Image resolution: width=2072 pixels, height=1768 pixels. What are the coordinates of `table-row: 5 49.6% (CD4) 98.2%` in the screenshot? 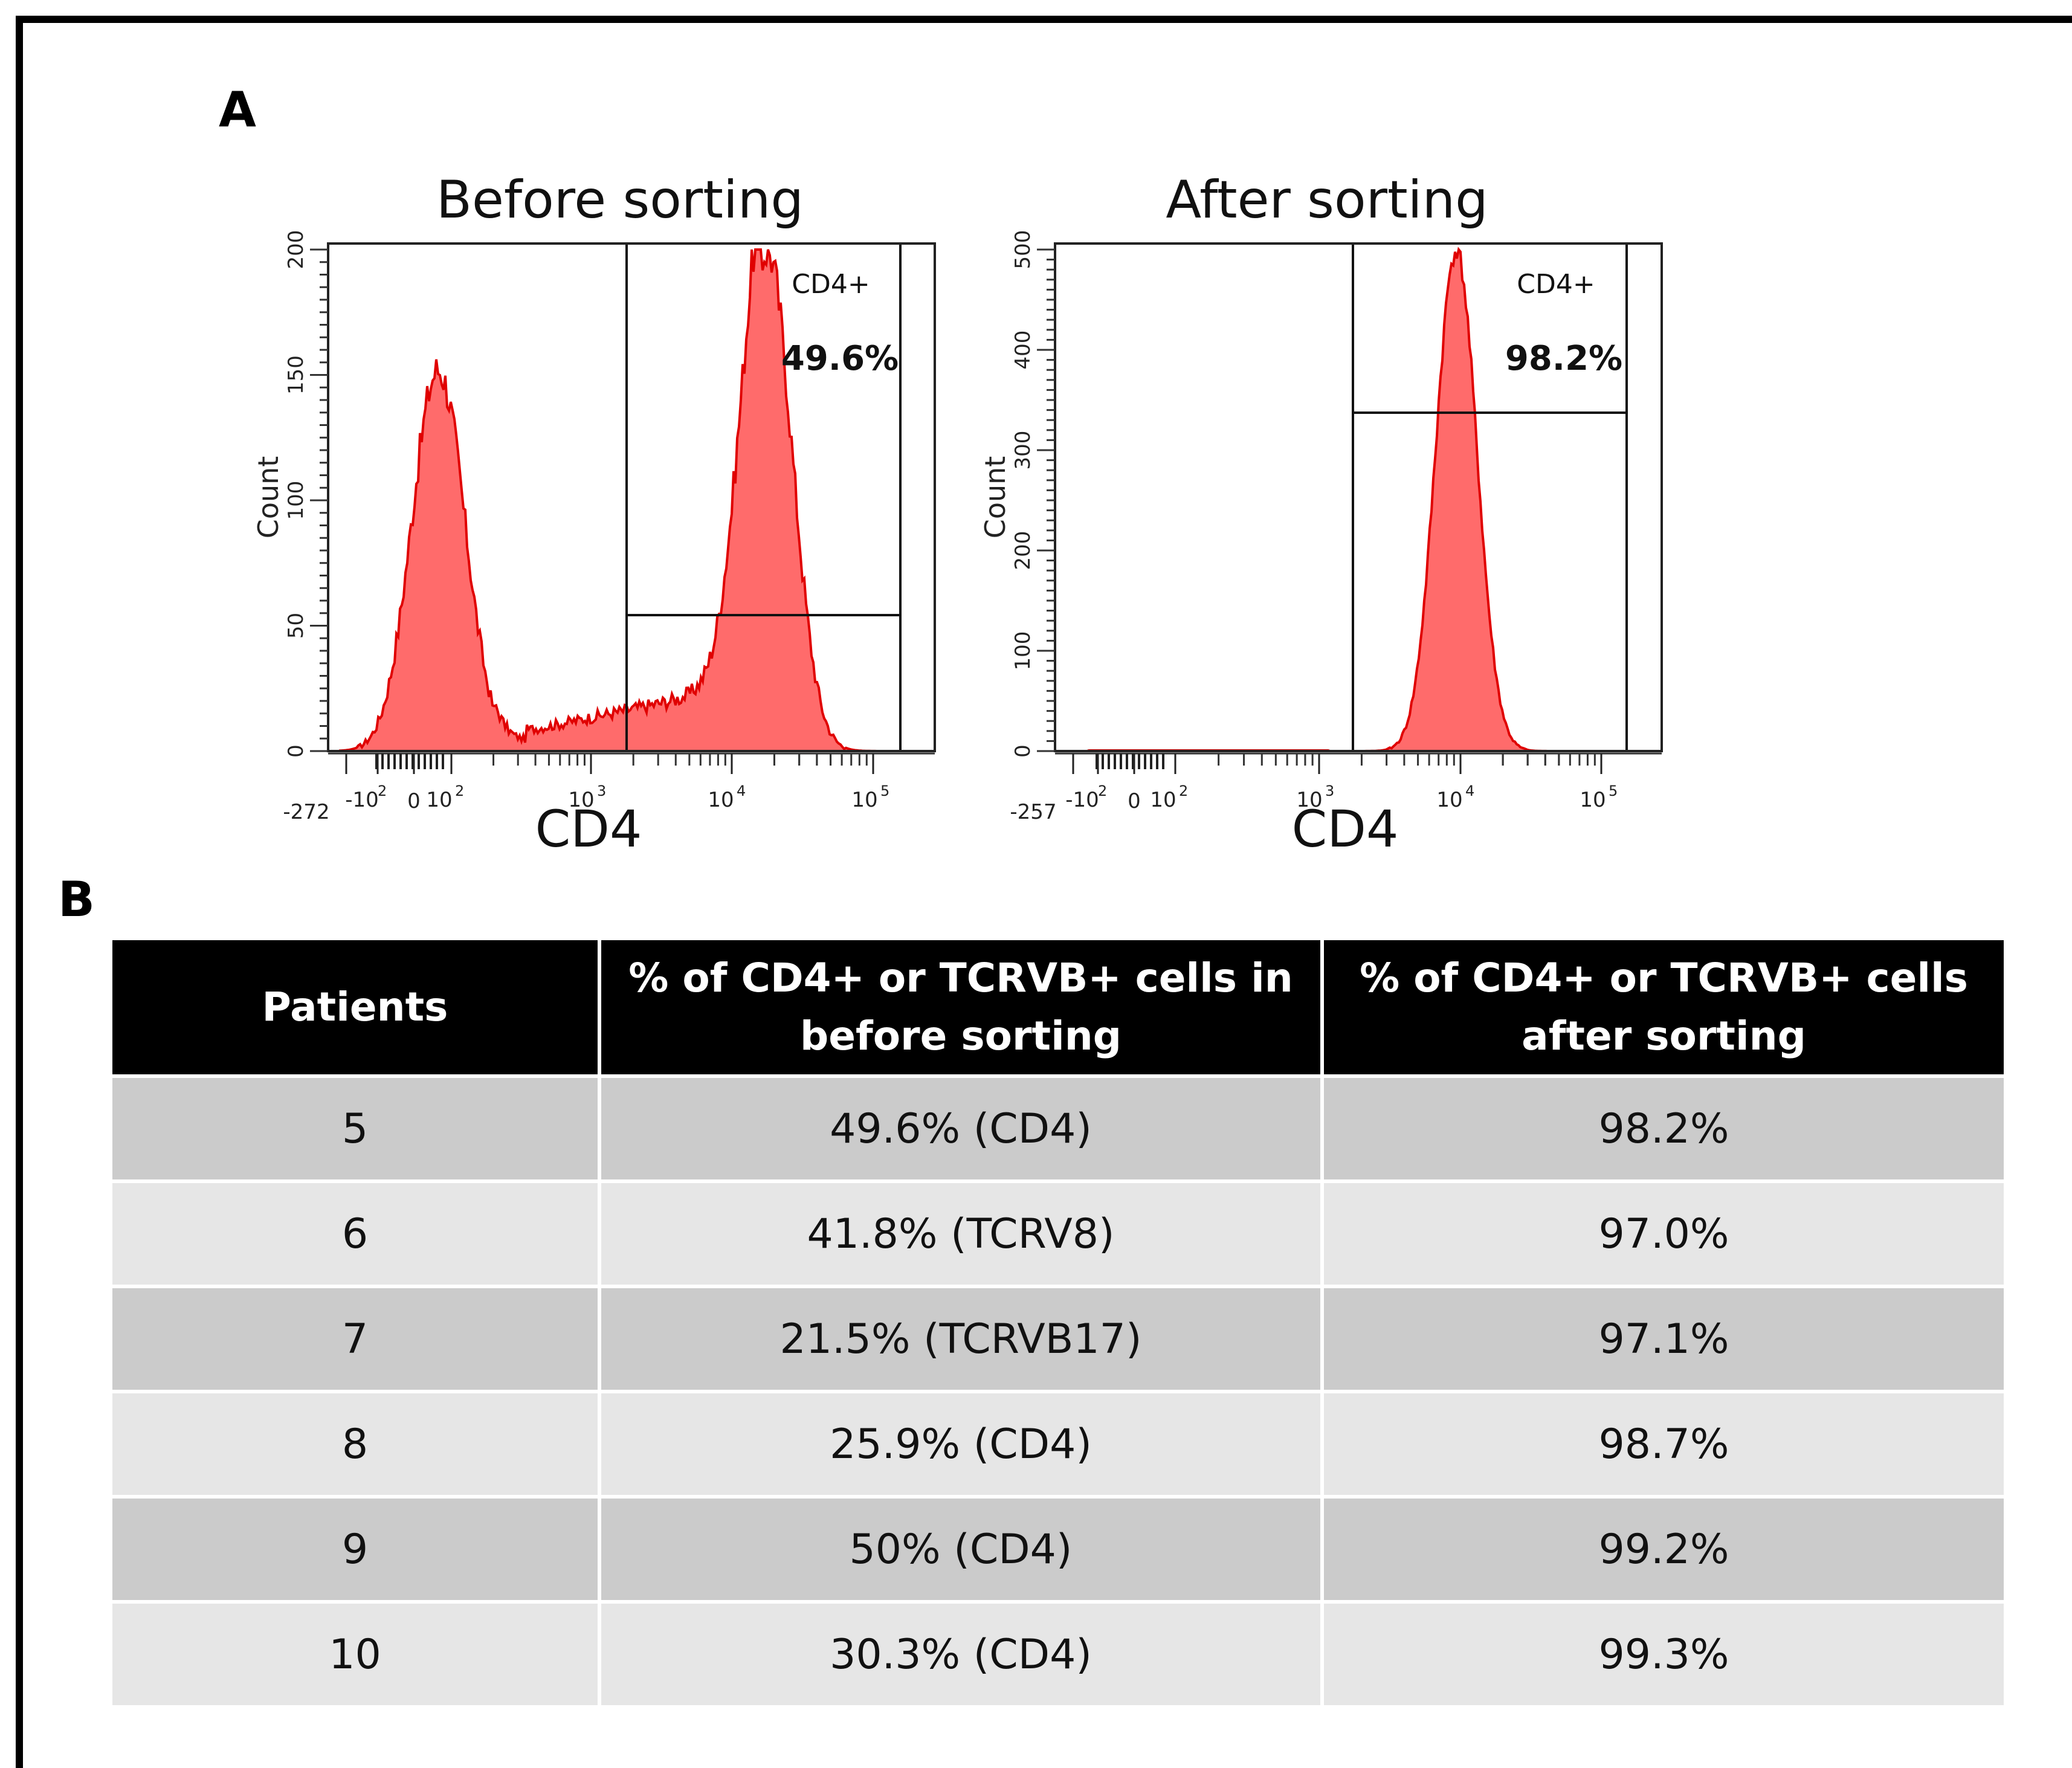 It's located at (1058, 1129).